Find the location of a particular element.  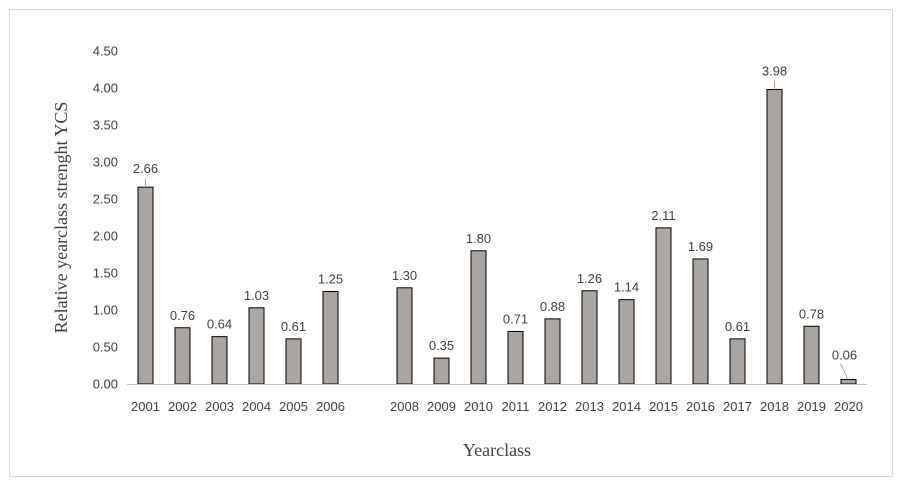

bar-2005 is located at coordinates (293, 361).